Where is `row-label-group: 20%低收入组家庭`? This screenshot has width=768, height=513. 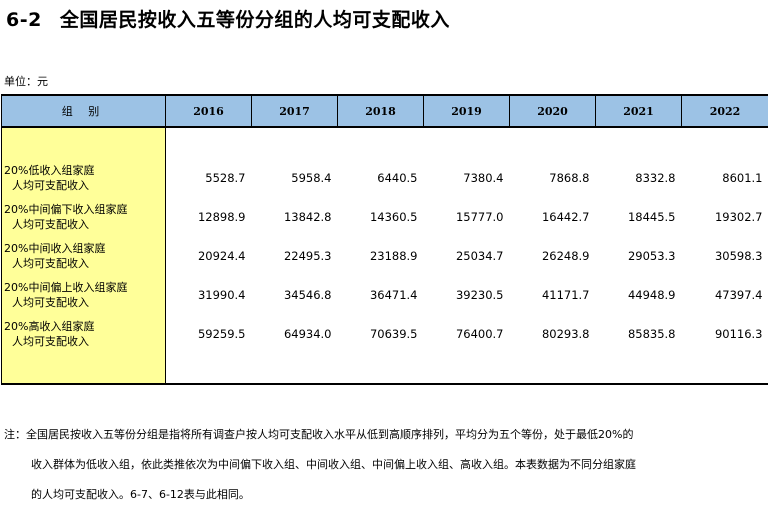 row-label-group: 20%低收入组家庭 is located at coordinates (49, 170).